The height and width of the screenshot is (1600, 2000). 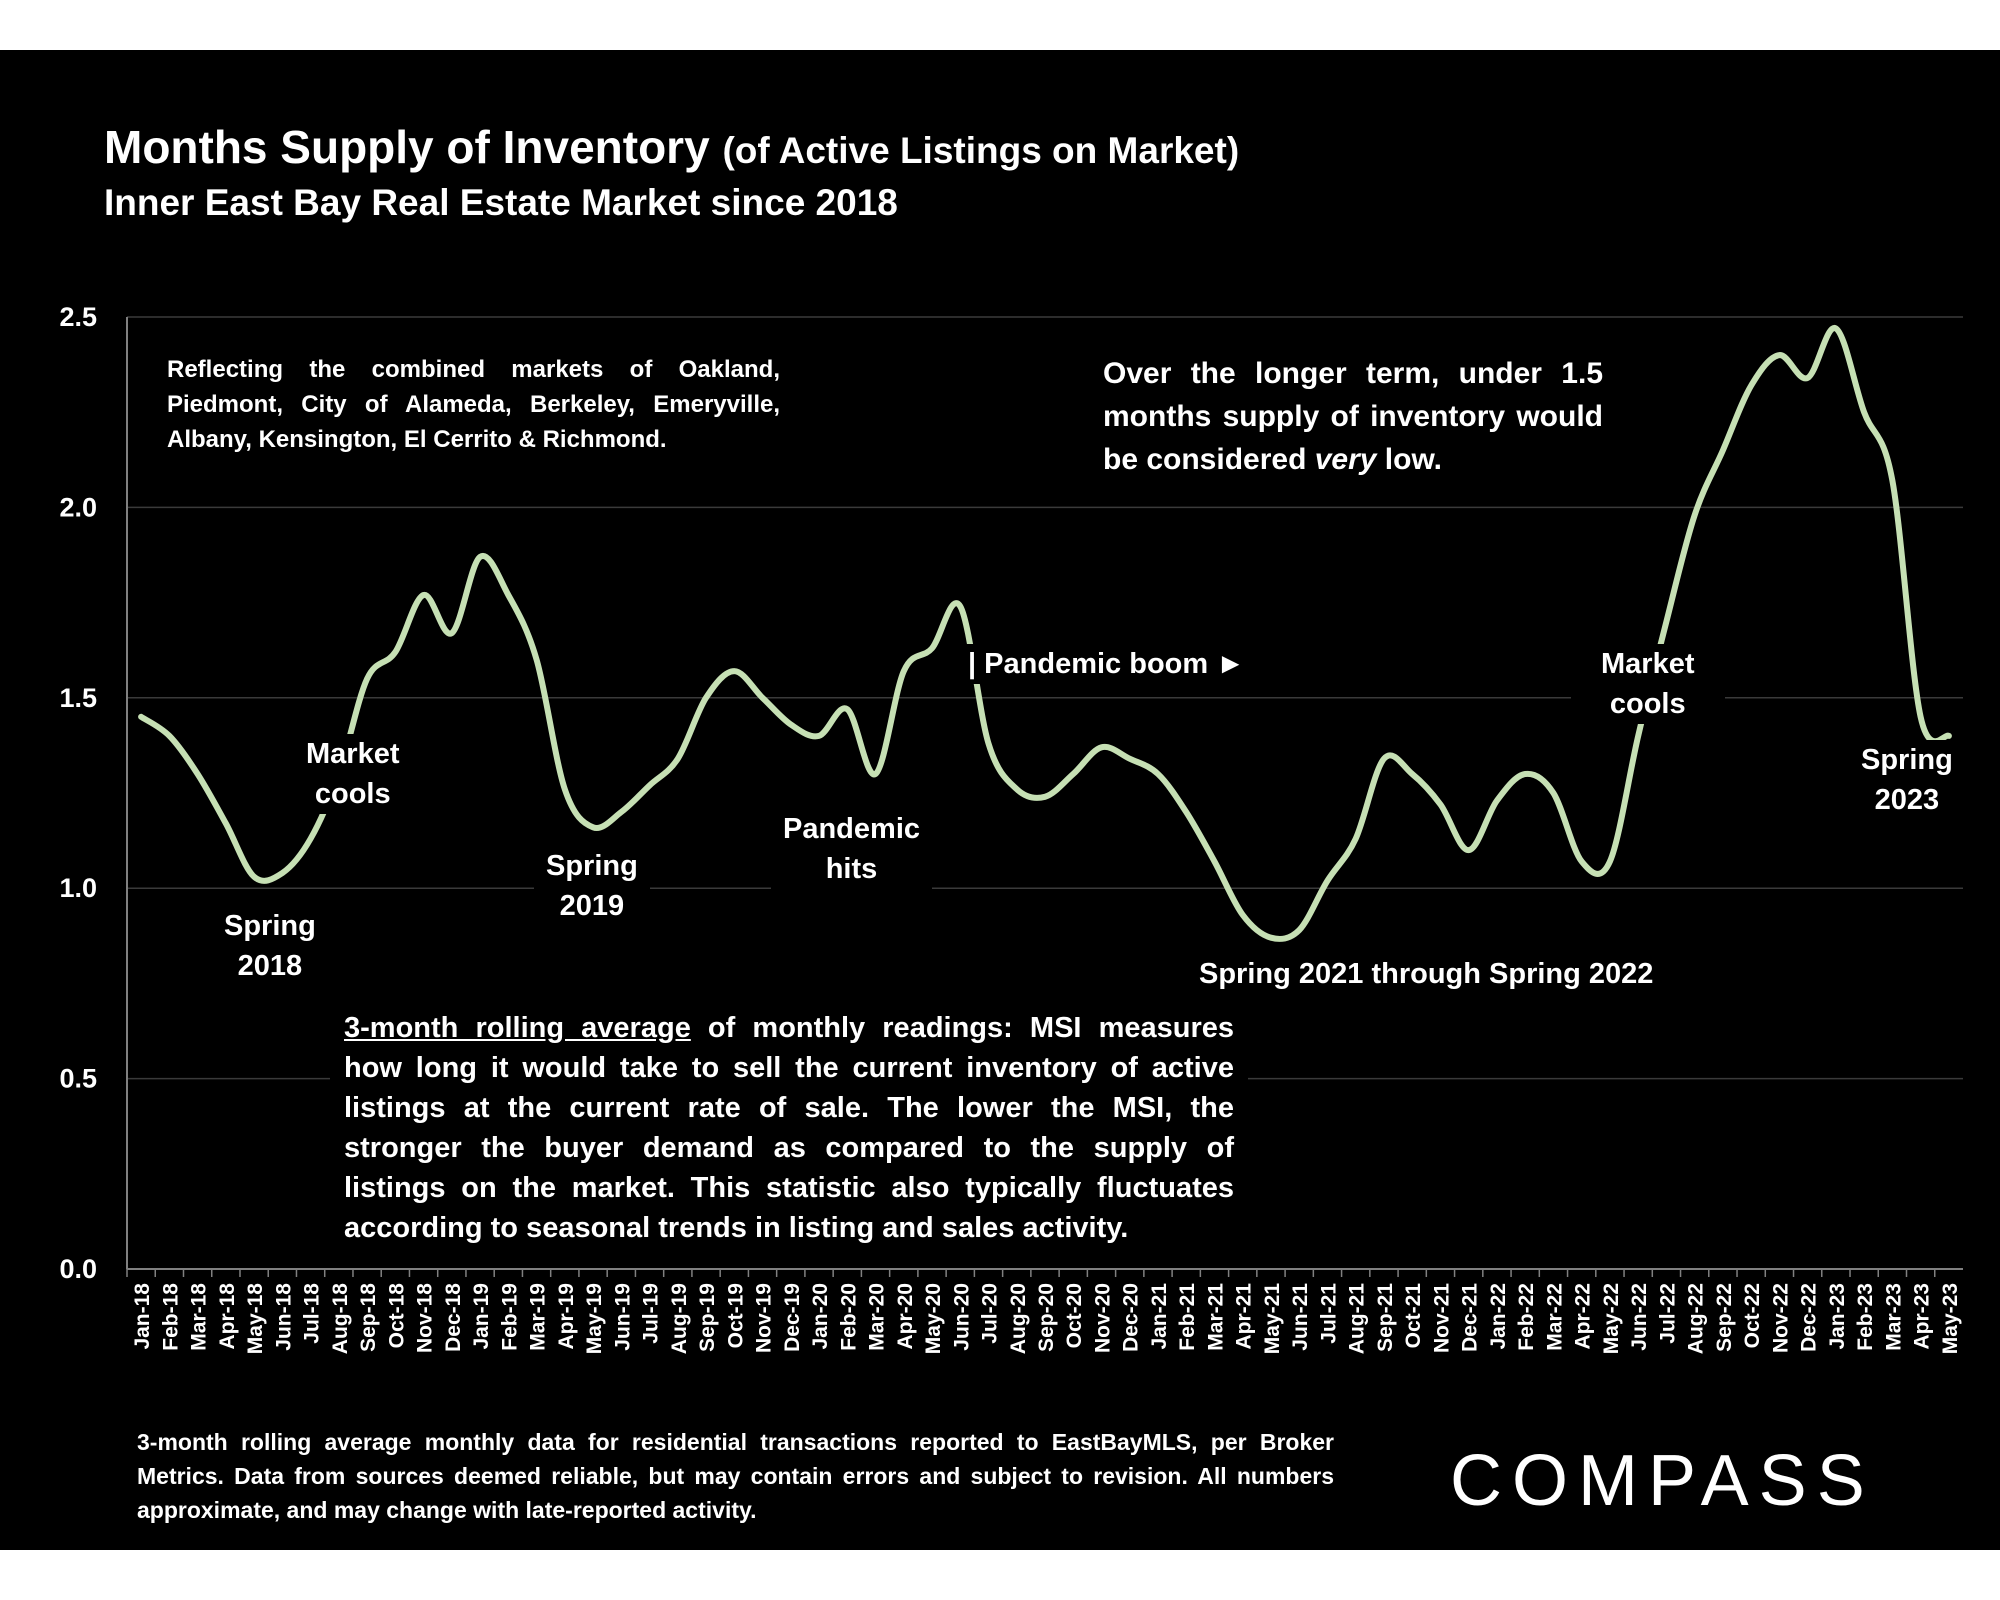 I want to click on x-tick-label: Jan-22, so click(x=1498, y=1316).